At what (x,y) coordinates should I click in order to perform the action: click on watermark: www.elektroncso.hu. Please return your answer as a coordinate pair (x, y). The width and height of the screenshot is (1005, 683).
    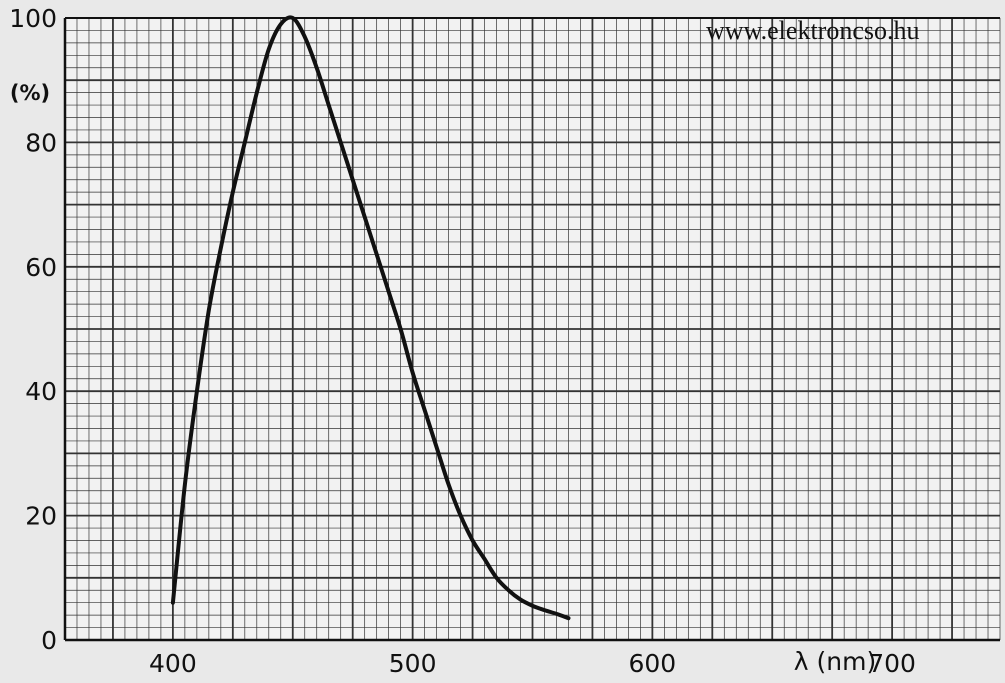
    Looking at the image, I should click on (813, 30).